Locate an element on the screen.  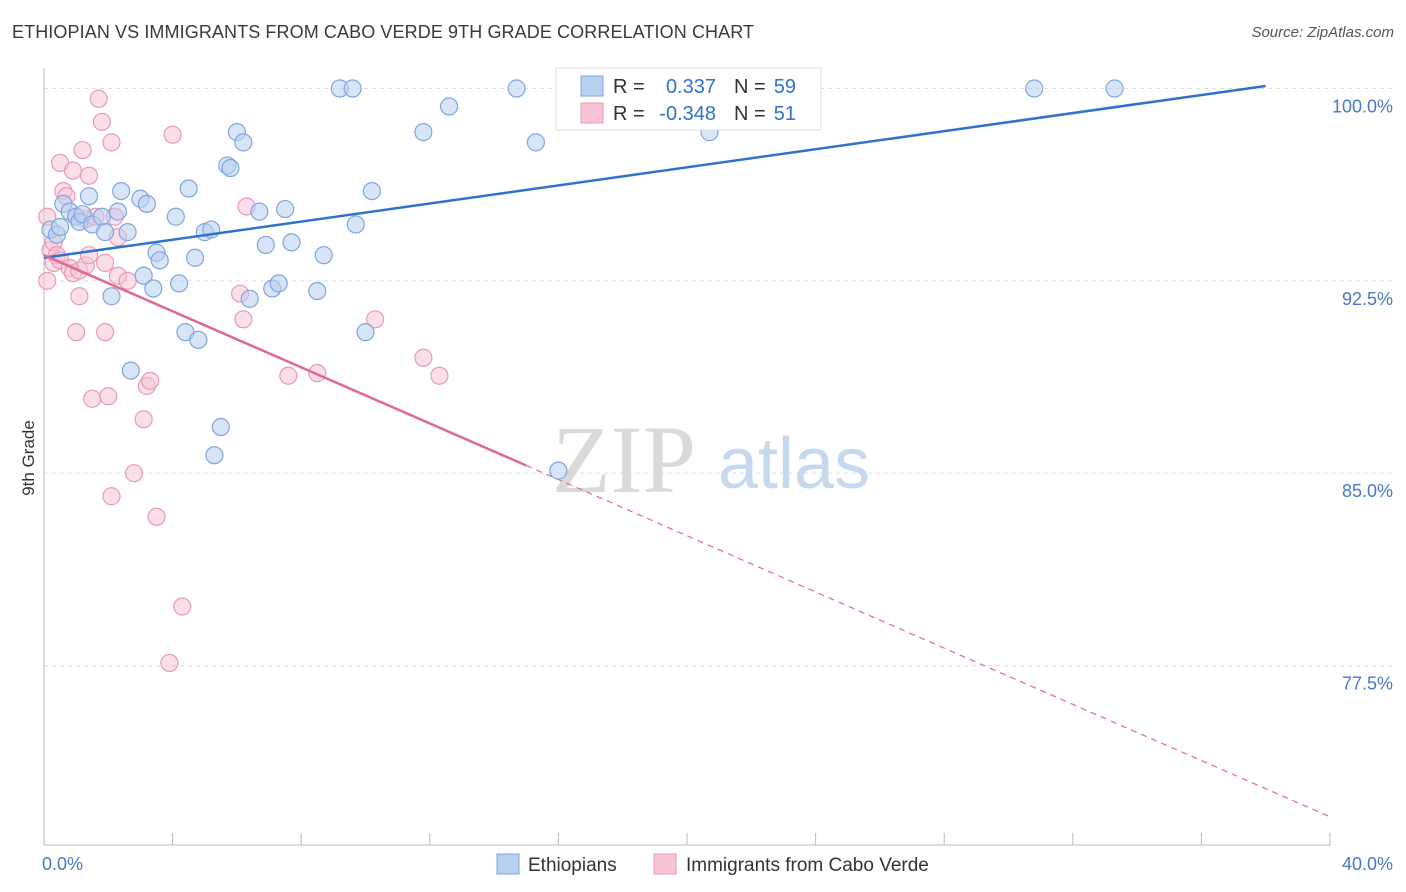
stats-n-value-2: 51 is located at coordinates (785, 114).